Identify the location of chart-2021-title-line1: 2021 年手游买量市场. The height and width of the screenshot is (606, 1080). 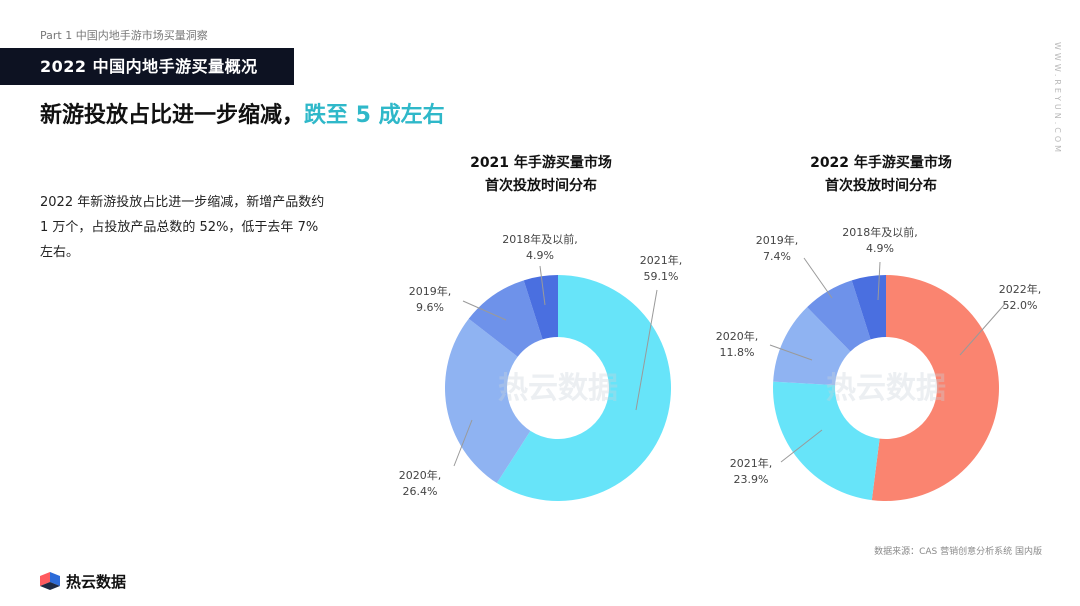
(541, 163).